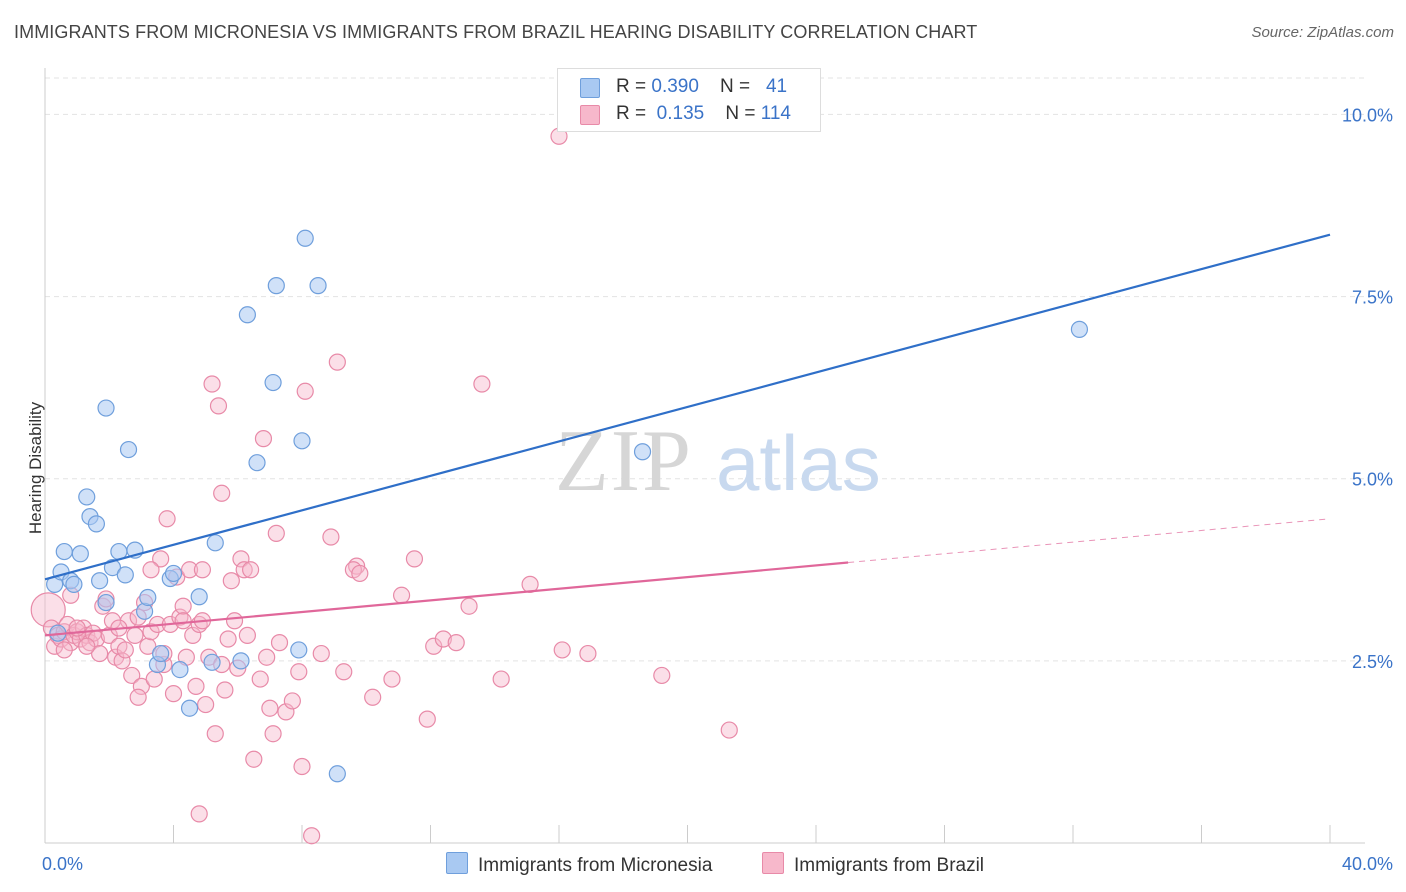 The image size is (1406, 892). What do you see at coordinates (889, 865) in the screenshot?
I see `brazil-legend-label: Immigrants from Brazil` at bounding box center [889, 865].